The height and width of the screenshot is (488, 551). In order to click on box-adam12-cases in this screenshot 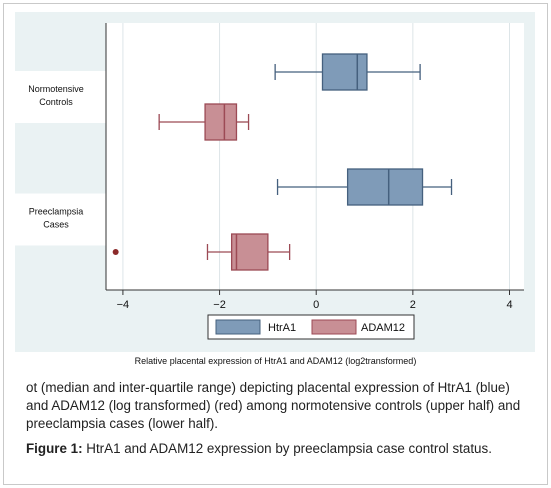, I will do `click(201, 252)`.